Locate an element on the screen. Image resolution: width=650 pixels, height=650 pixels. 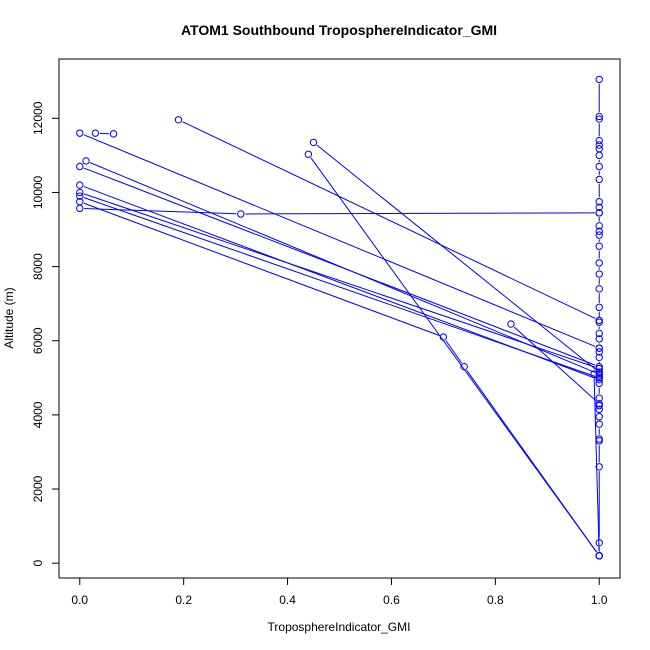
x-tick-label: 0.8 is located at coordinates (495, 600).